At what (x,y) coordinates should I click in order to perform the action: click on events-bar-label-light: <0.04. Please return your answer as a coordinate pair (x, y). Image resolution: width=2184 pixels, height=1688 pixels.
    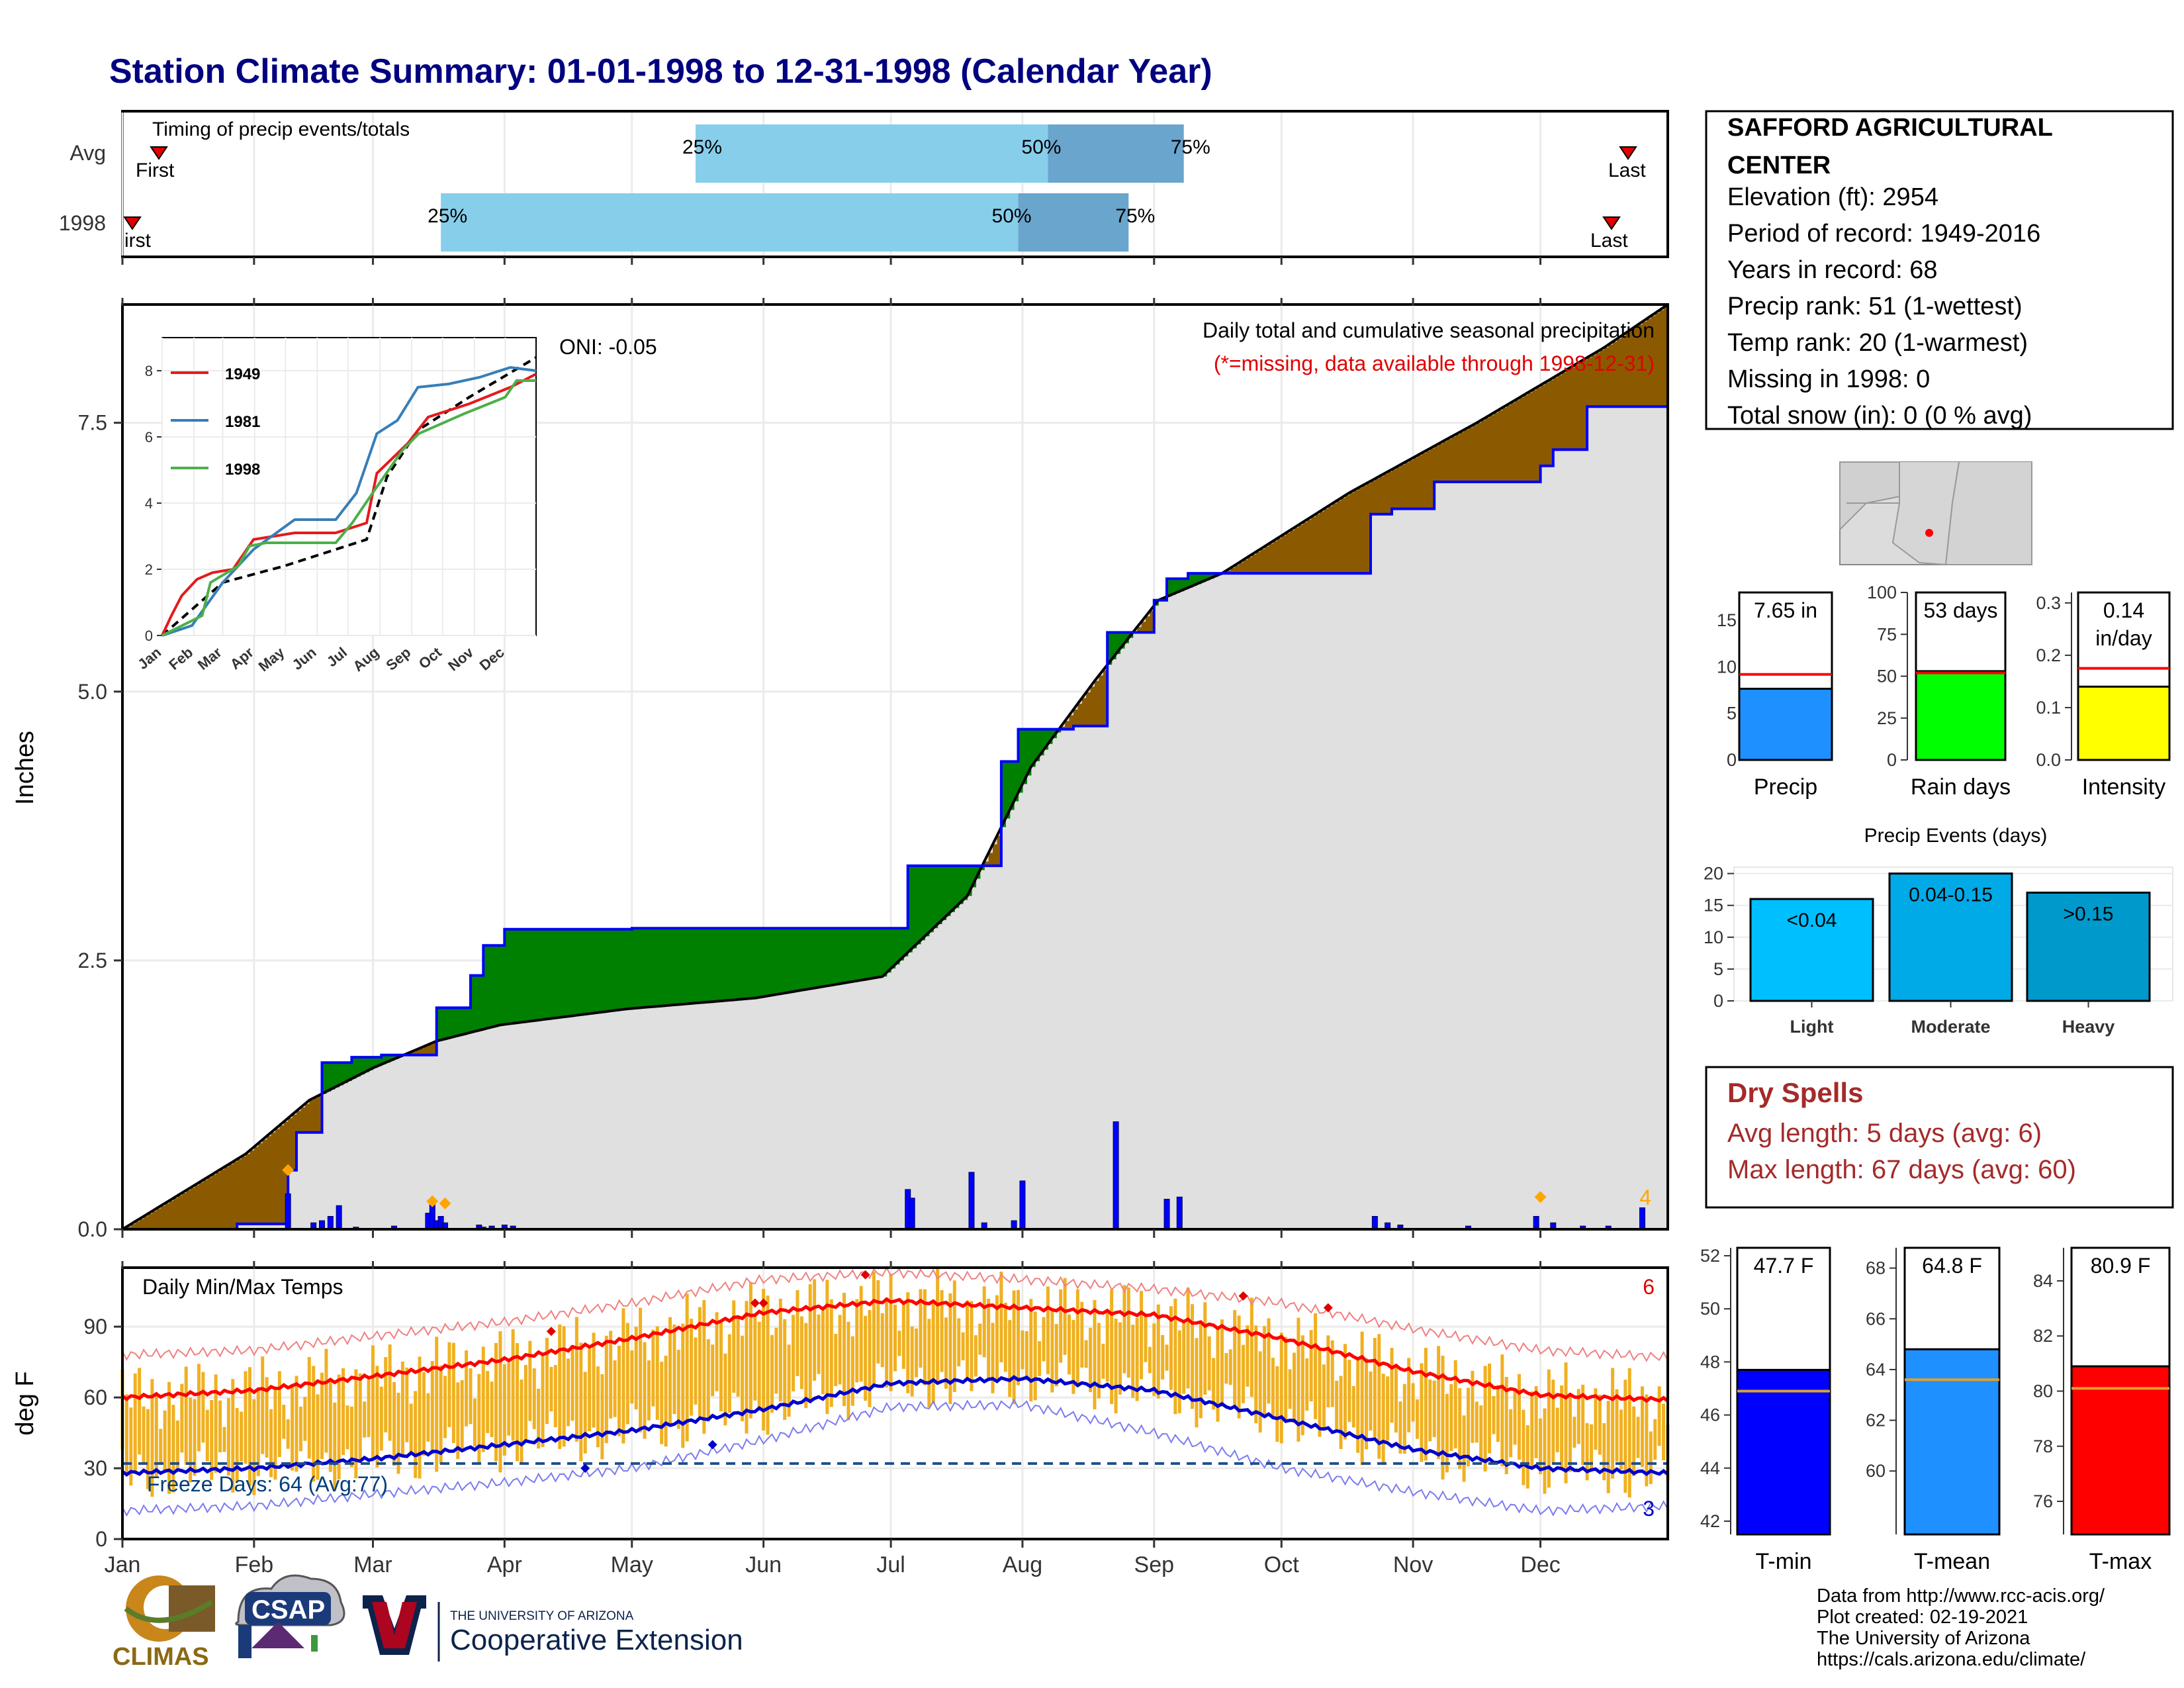
    Looking at the image, I should click on (1812, 920).